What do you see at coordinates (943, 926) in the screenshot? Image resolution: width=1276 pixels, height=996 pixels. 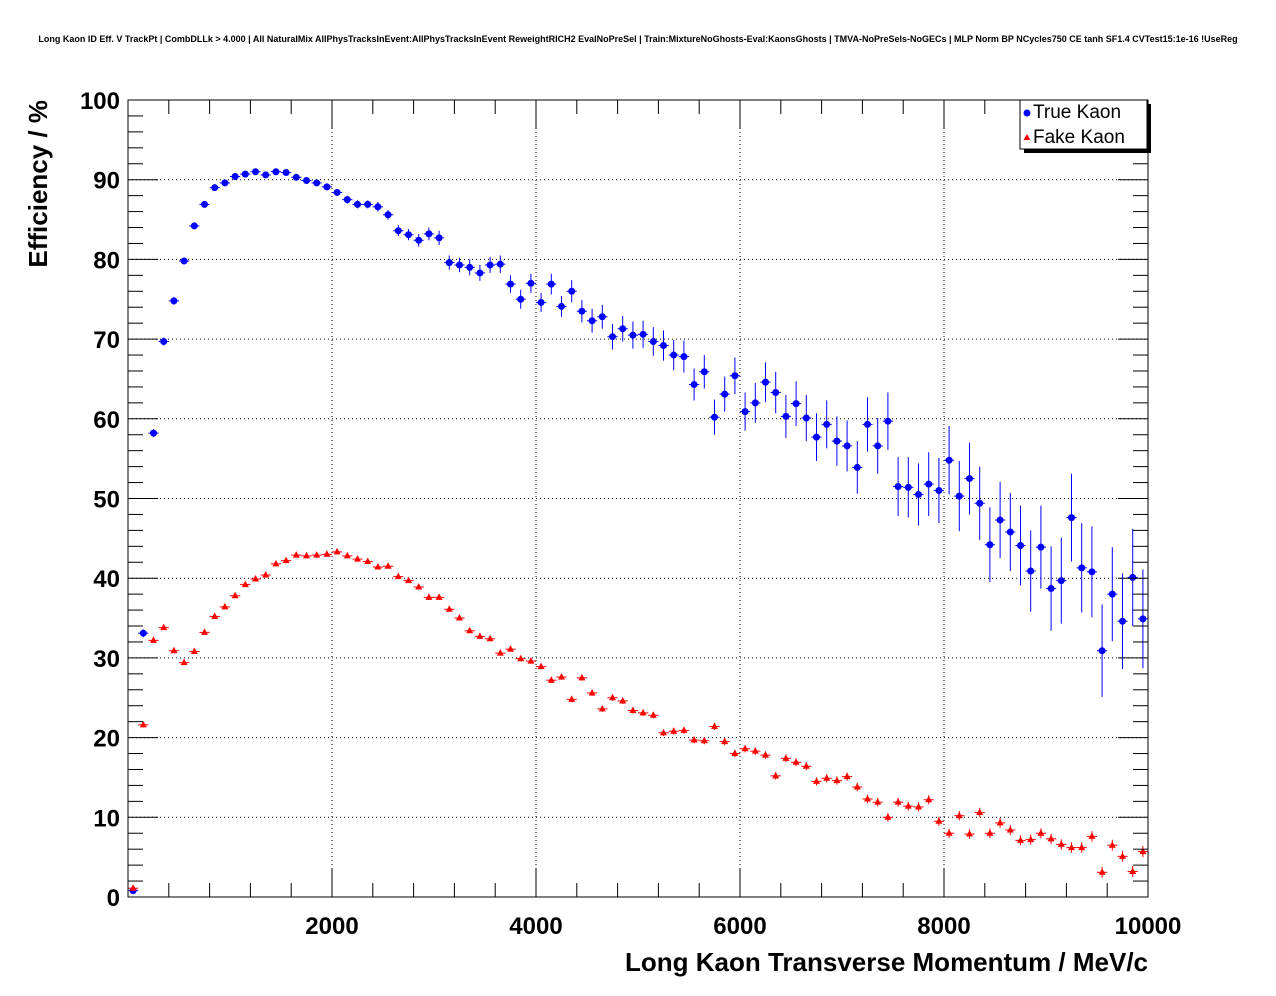 I see `x-tick-label: 8000` at bounding box center [943, 926].